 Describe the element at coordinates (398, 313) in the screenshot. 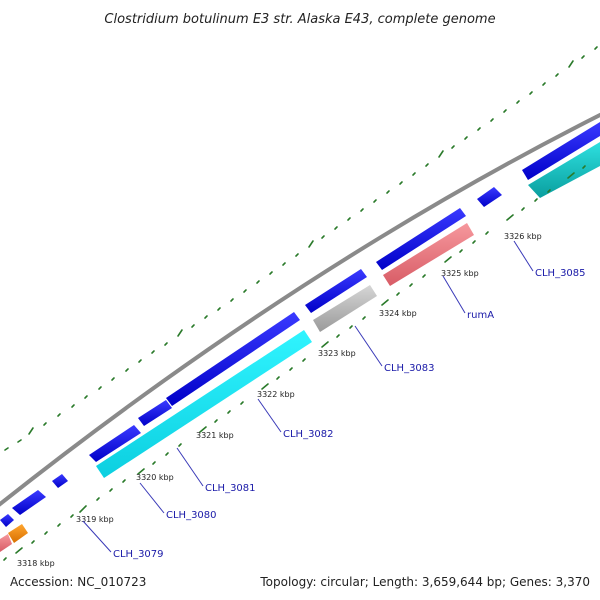

I see `tick-label: 3324 kbp` at that location.